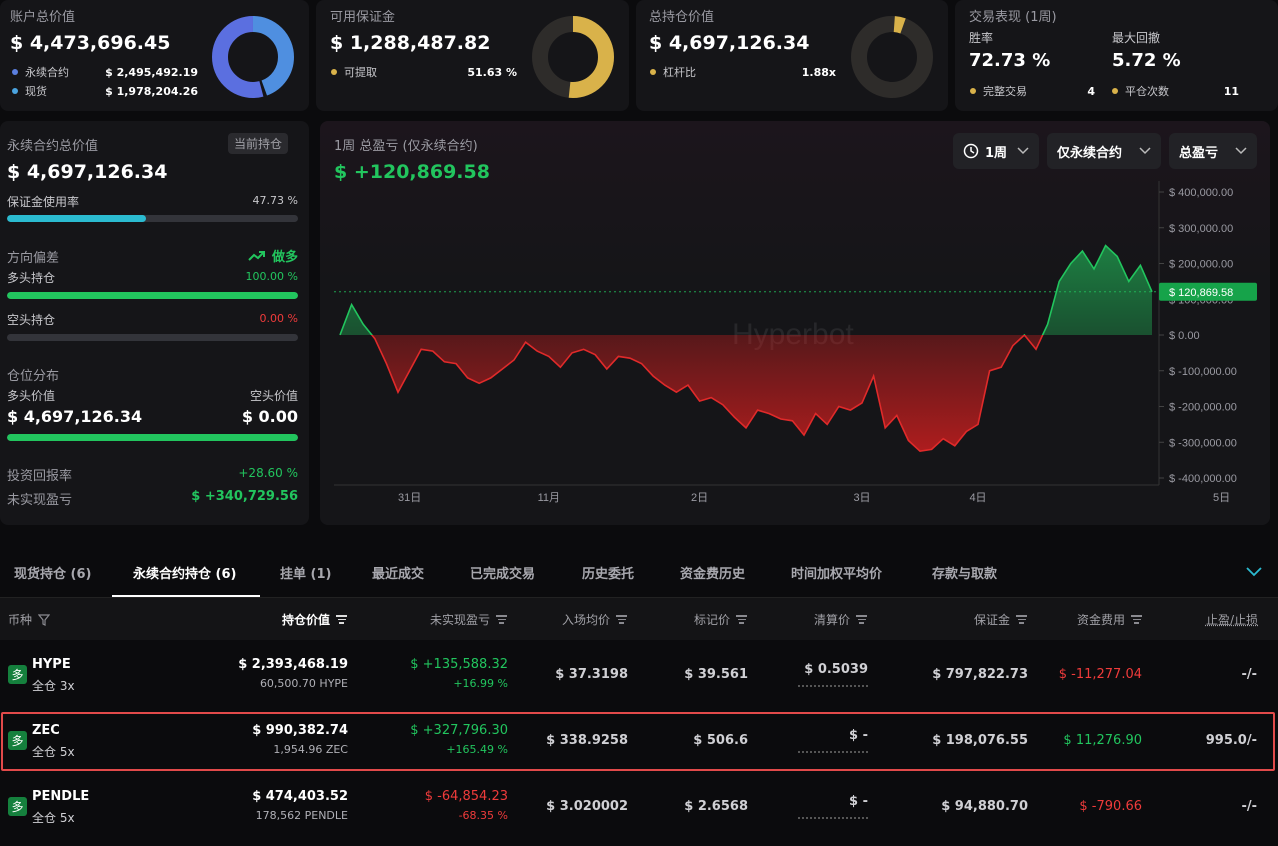 The height and width of the screenshot is (846, 1278). What do you see at coordinates (398, 574) in the screenshot?
I see `tab-recent-fills: 最近成交` at bounding box center [398, 574].